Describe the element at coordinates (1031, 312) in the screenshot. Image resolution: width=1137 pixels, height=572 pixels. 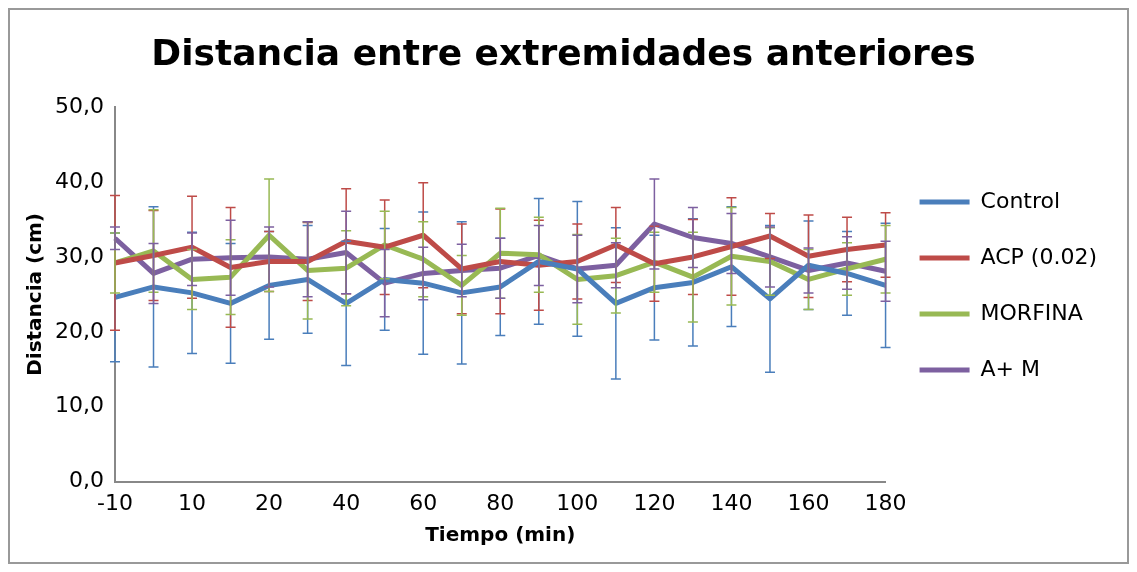
I see `legend-label: MORFINA` at that location.